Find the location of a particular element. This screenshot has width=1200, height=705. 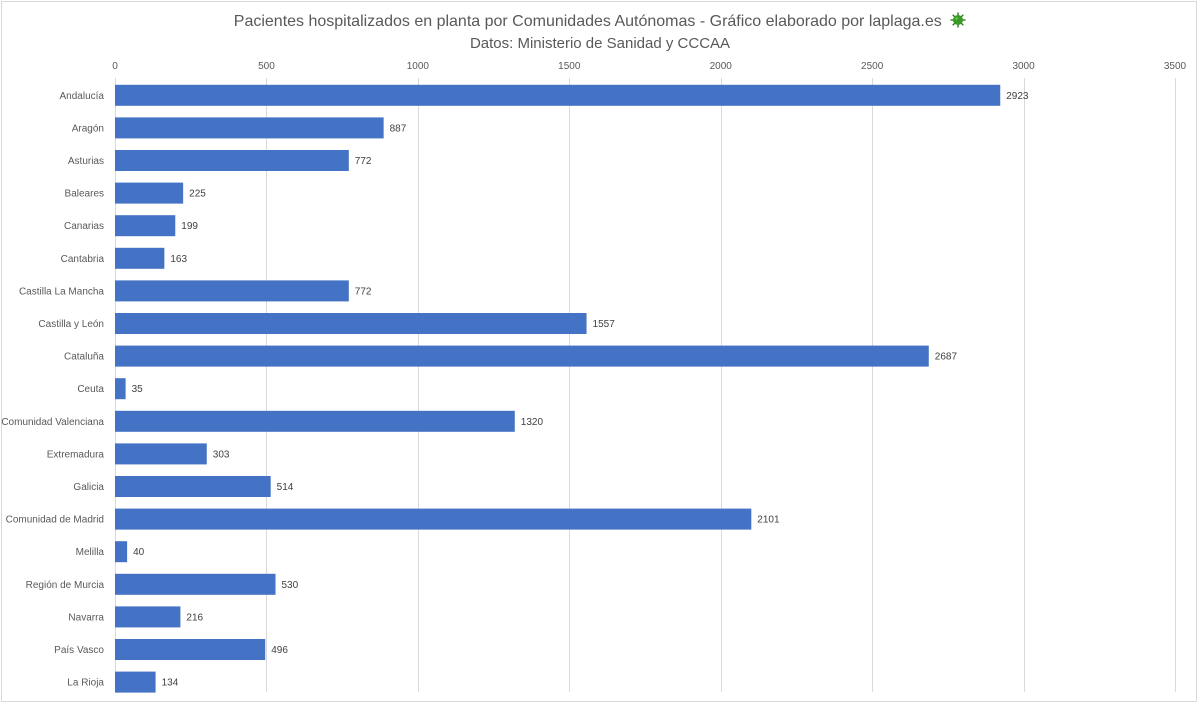

category-label-17: País Vasco is located at coordinates (79, 650).